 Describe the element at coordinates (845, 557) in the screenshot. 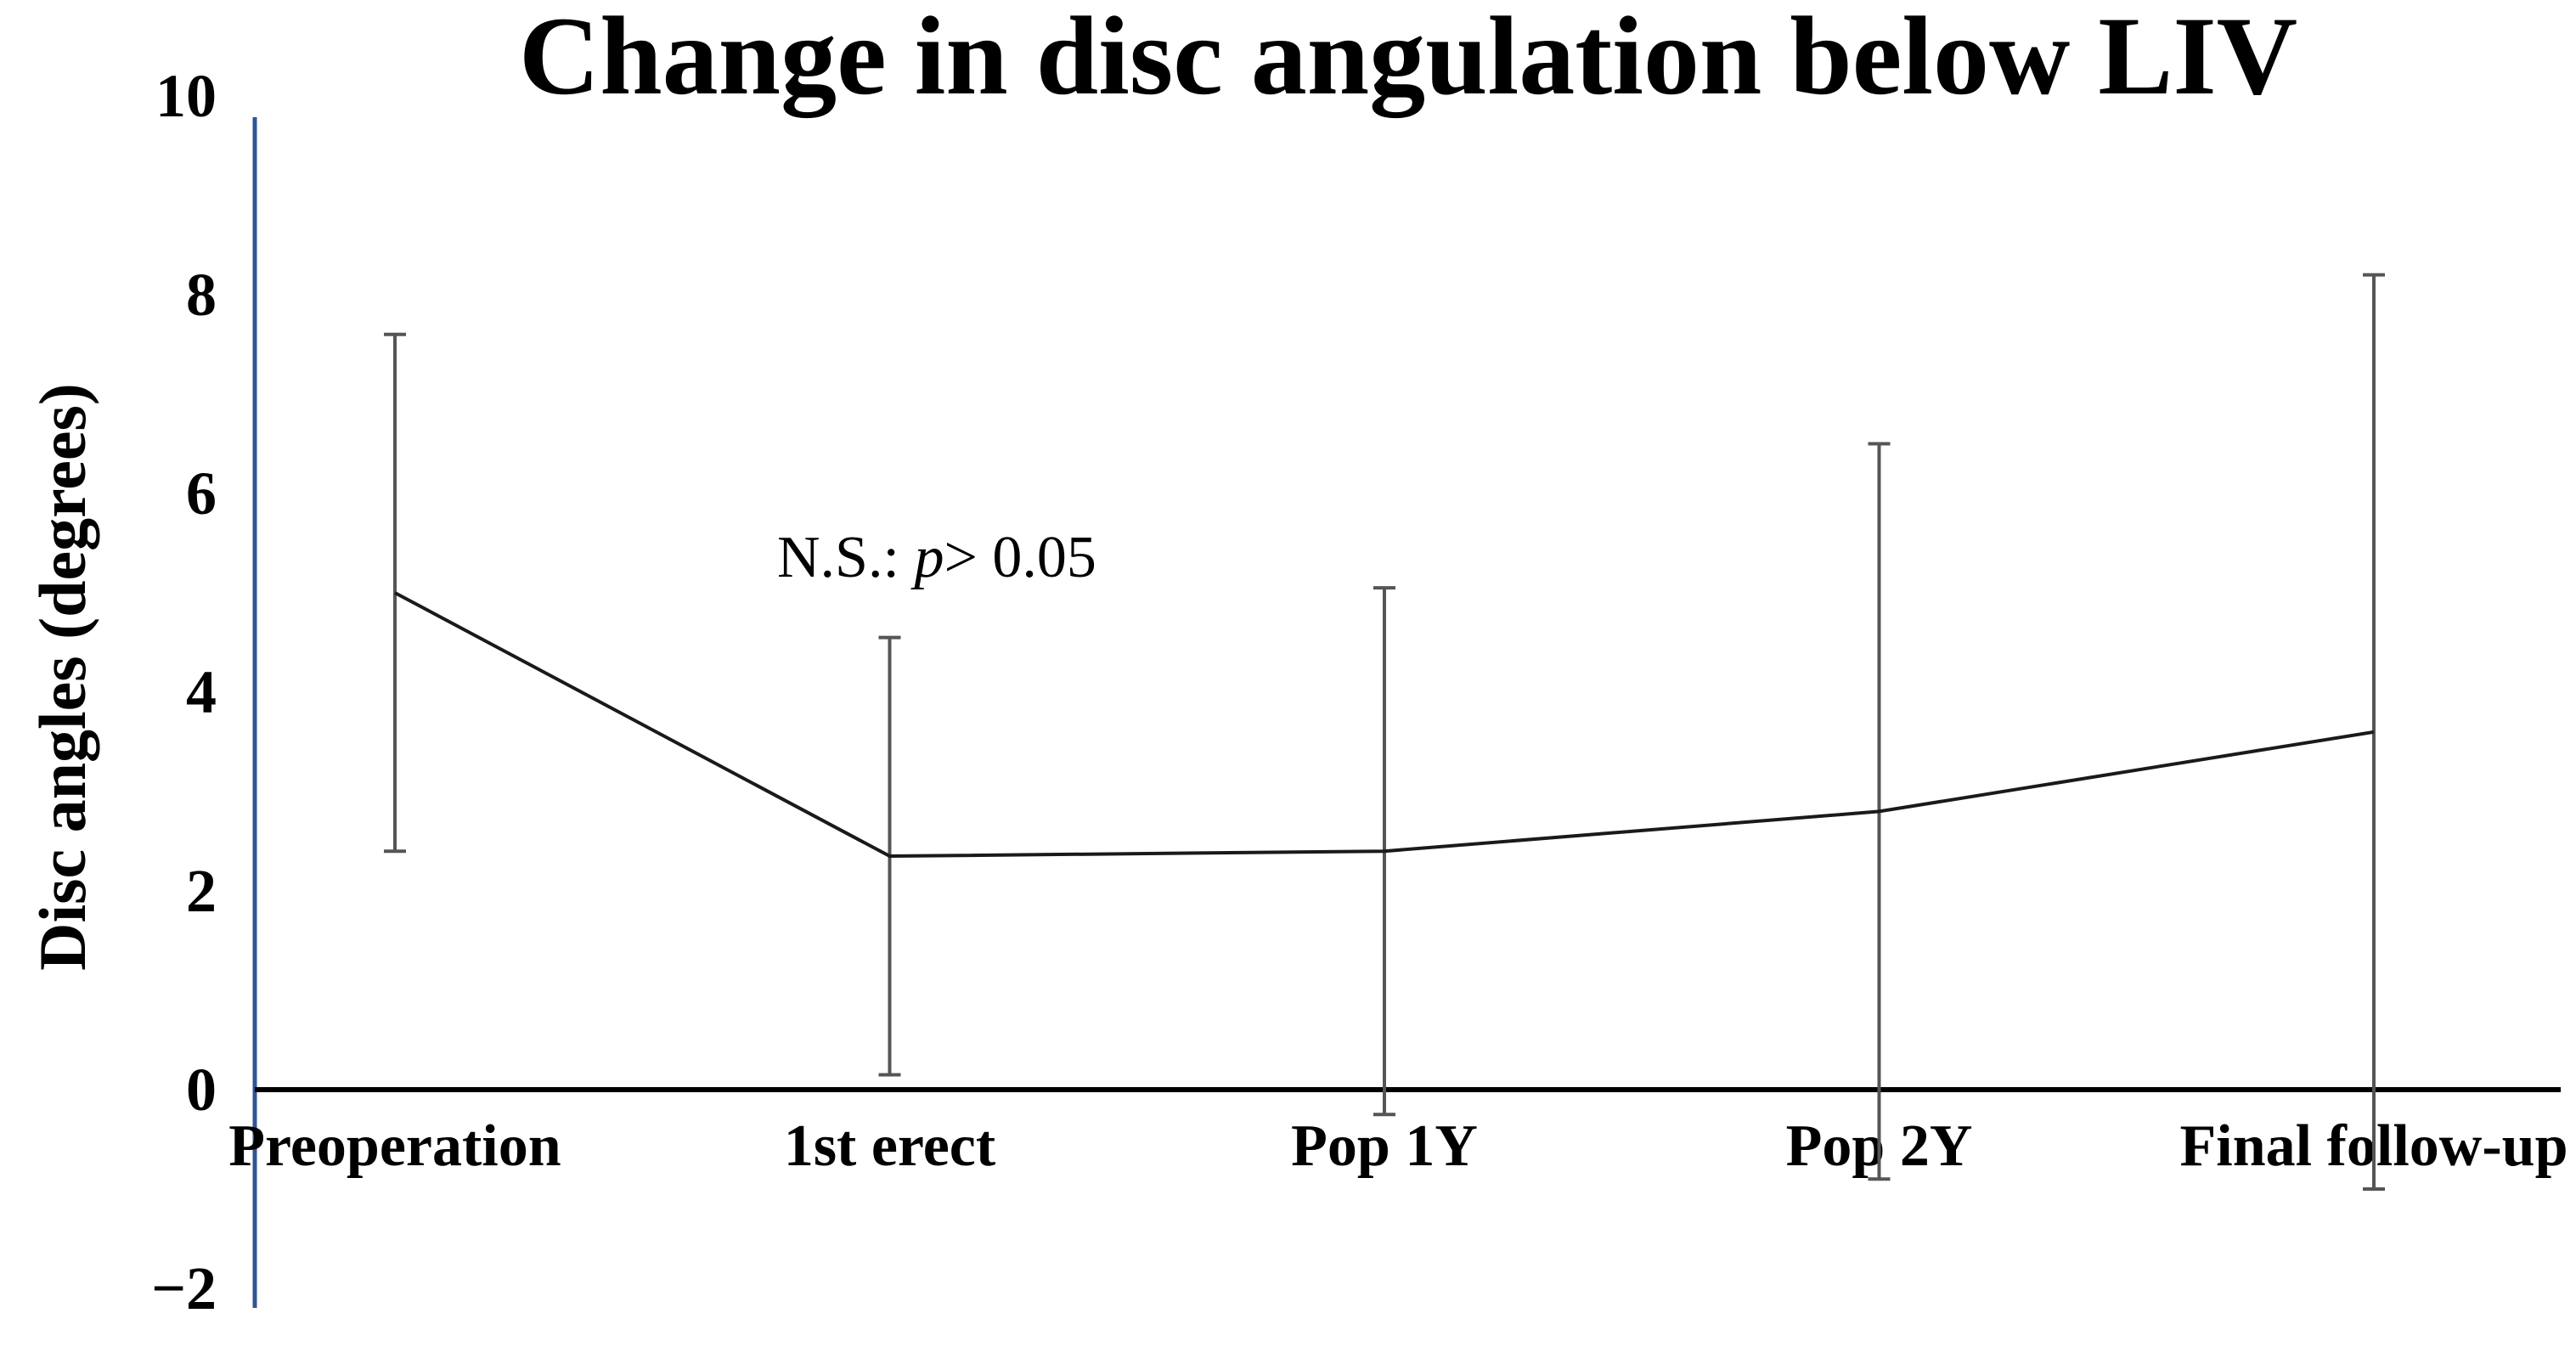

I see `annotation-prefix: N.S.:` at that location.